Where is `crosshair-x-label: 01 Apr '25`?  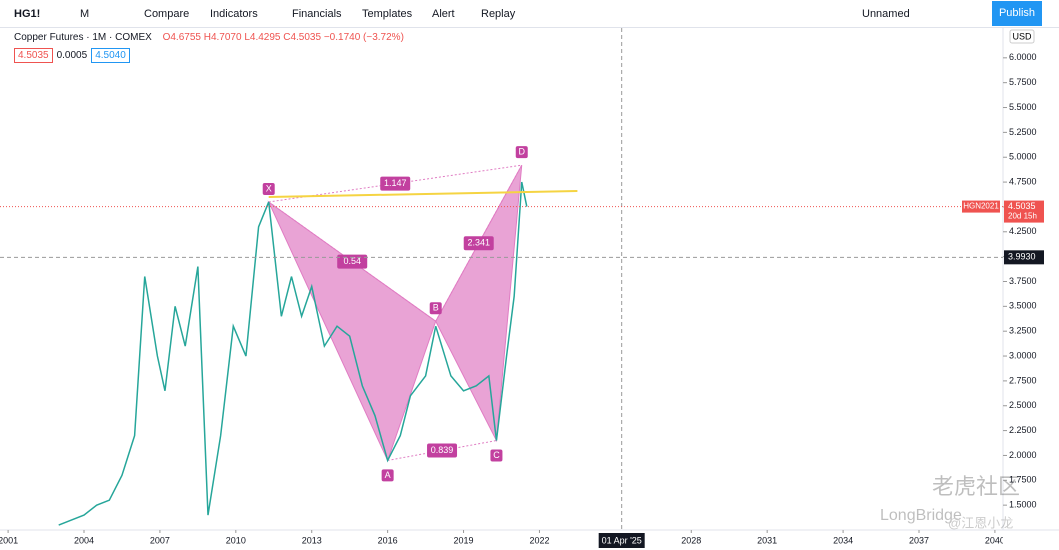 crosshair-x-label: 01 Apr '25 is located at coordinates (622, 540).